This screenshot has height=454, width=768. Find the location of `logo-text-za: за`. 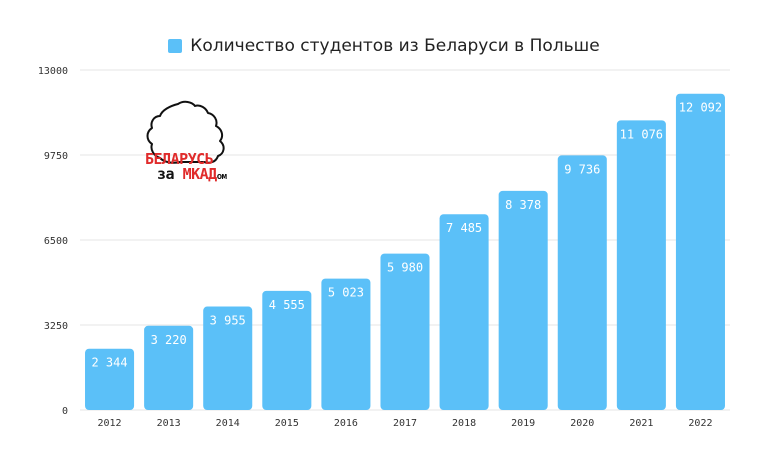

logo-text-za: за is located at coordinates (170, 174).